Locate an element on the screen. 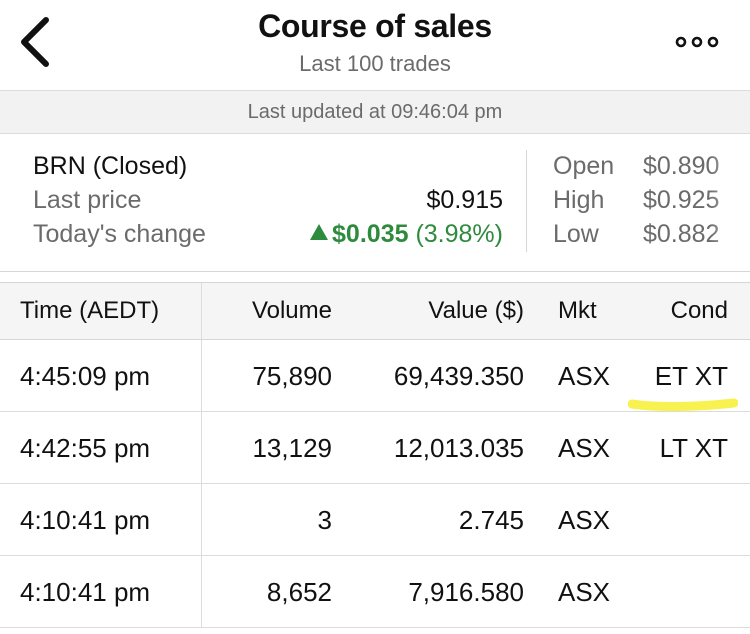 The image size is (750, 634). header-mkt: Mkt is located at coordinates (577, 310).